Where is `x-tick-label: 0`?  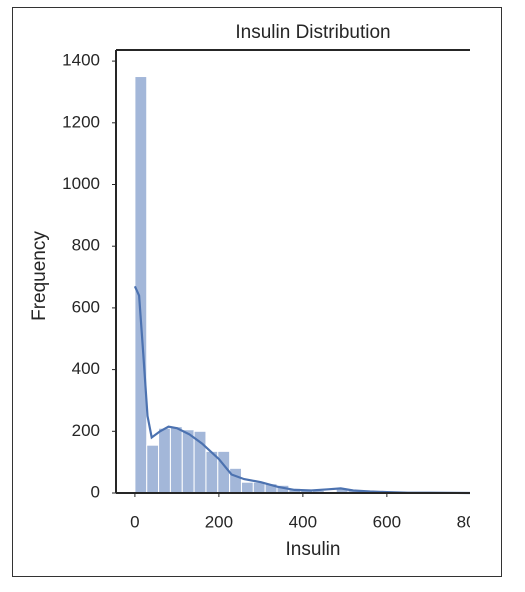
x-tick-label: 0 is located at coordinates (134, 521).